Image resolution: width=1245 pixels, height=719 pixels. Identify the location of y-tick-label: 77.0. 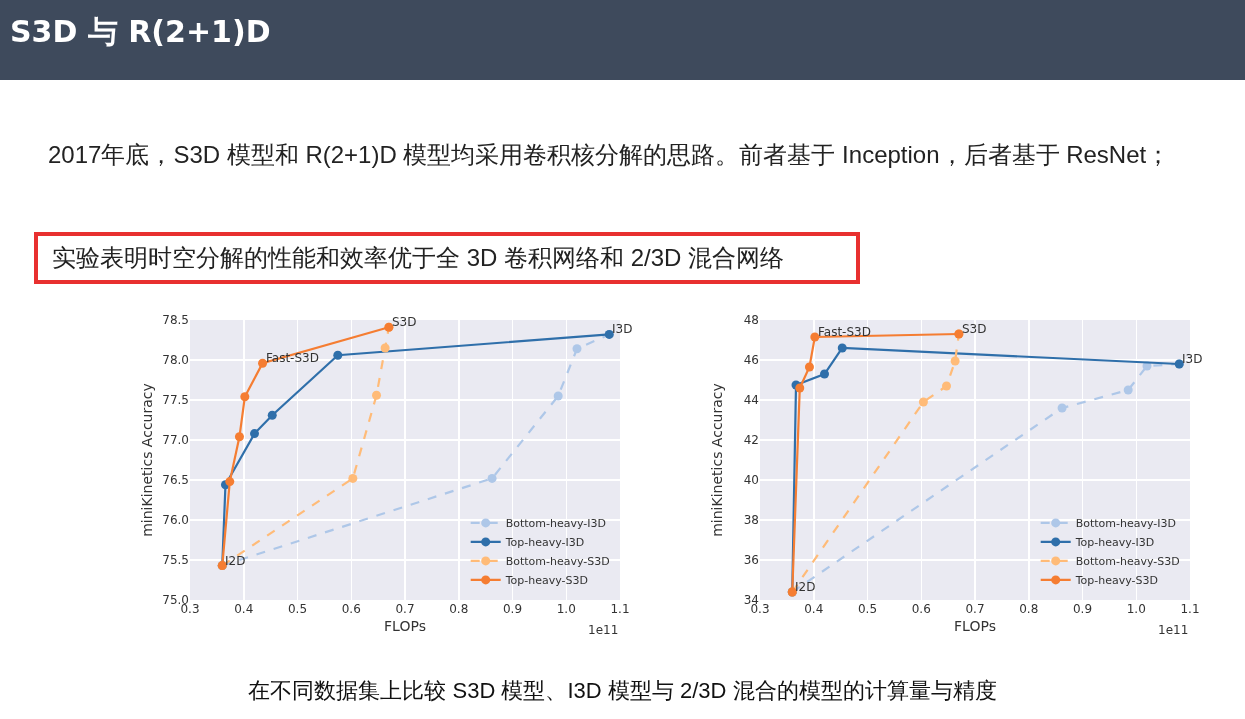
(175, 440).